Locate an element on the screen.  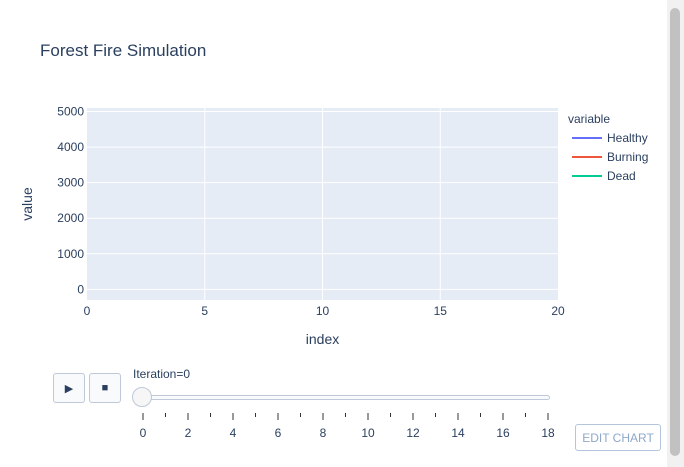
y-tick-label: 1000 is located at coordinates (70, 254).